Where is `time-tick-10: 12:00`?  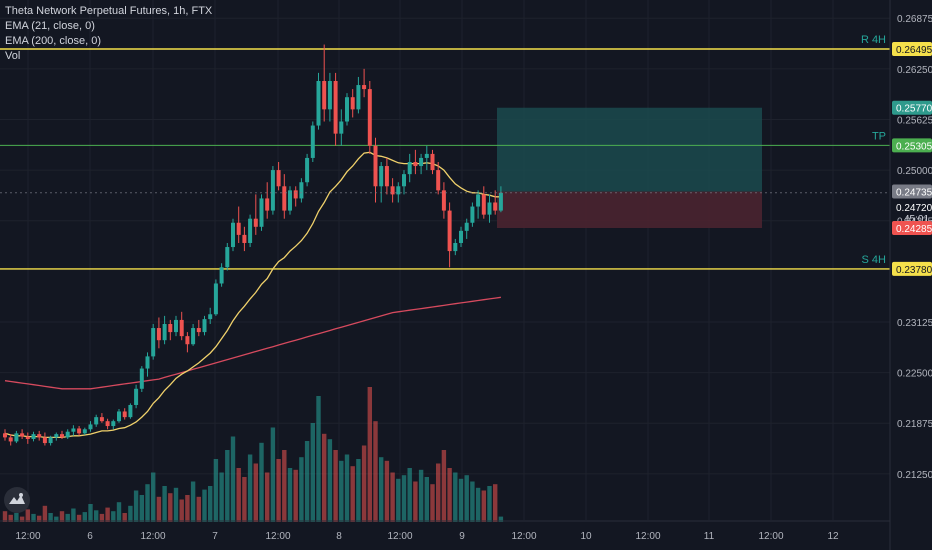 time-tick-10: 12:00 is located at coordinates (647, 536).